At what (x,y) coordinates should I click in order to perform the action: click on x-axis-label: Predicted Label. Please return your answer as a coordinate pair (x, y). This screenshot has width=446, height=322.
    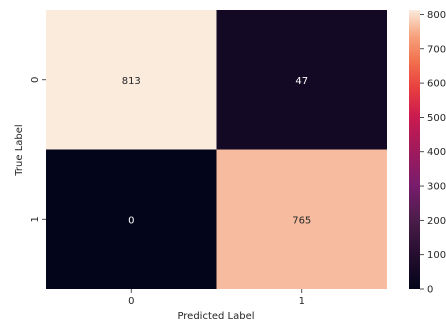
    Looking at the image, I should click on (215, 316).